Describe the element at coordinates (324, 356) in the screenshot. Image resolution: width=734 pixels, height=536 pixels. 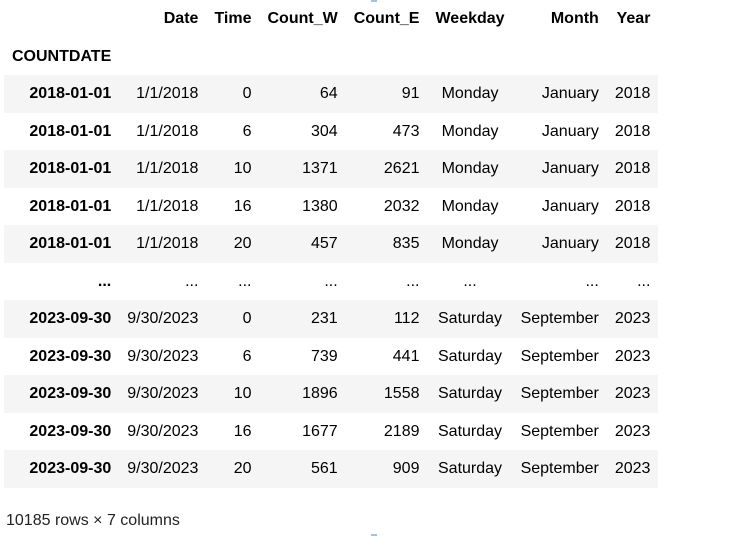
I see `cell-count-w: 739` at that location.